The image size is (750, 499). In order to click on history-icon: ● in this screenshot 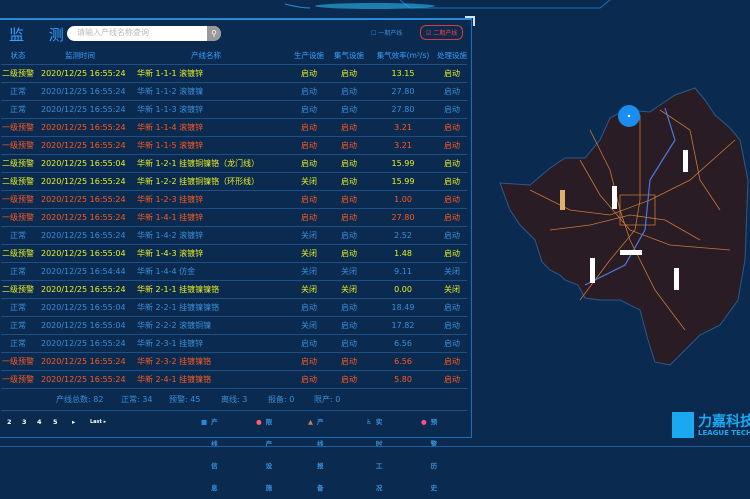, I will do `click(424, 422)`.